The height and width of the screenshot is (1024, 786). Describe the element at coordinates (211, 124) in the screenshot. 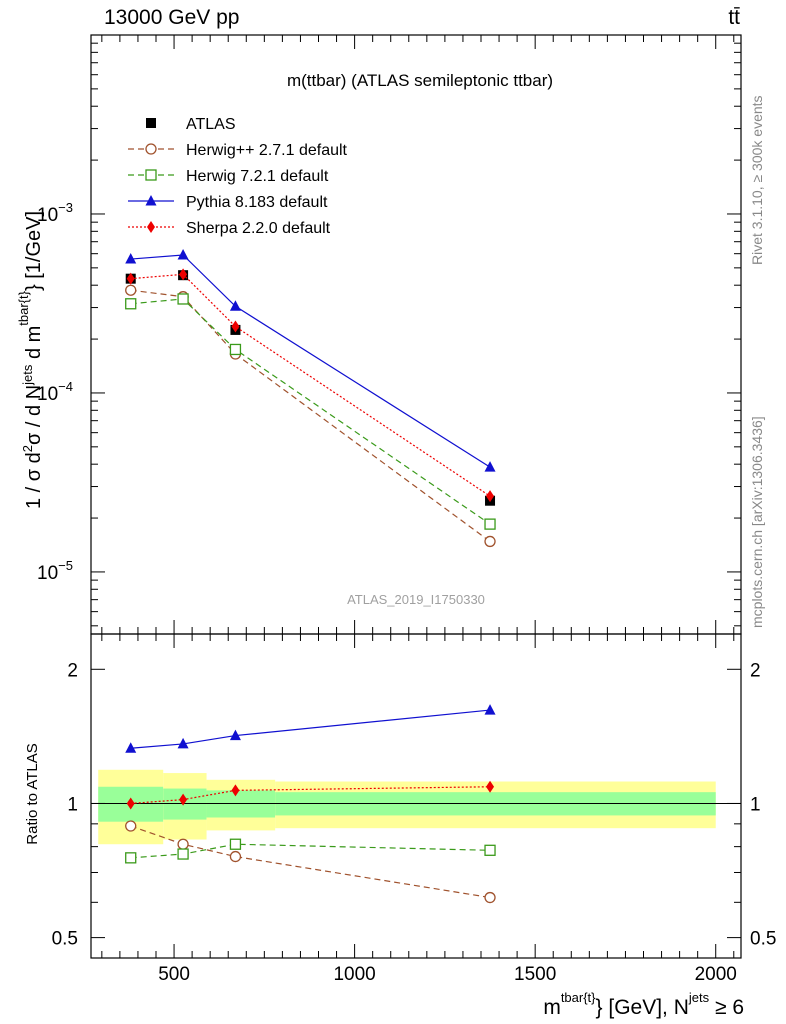

I see `legend-label: ATLAS` at that location.